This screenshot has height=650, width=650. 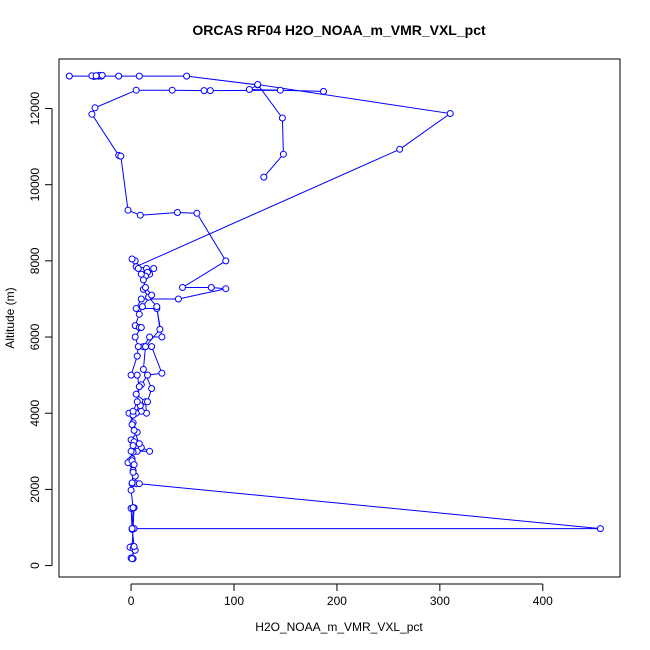 I want to click on y-tick-label: 2000, so click(x=35, y=489).